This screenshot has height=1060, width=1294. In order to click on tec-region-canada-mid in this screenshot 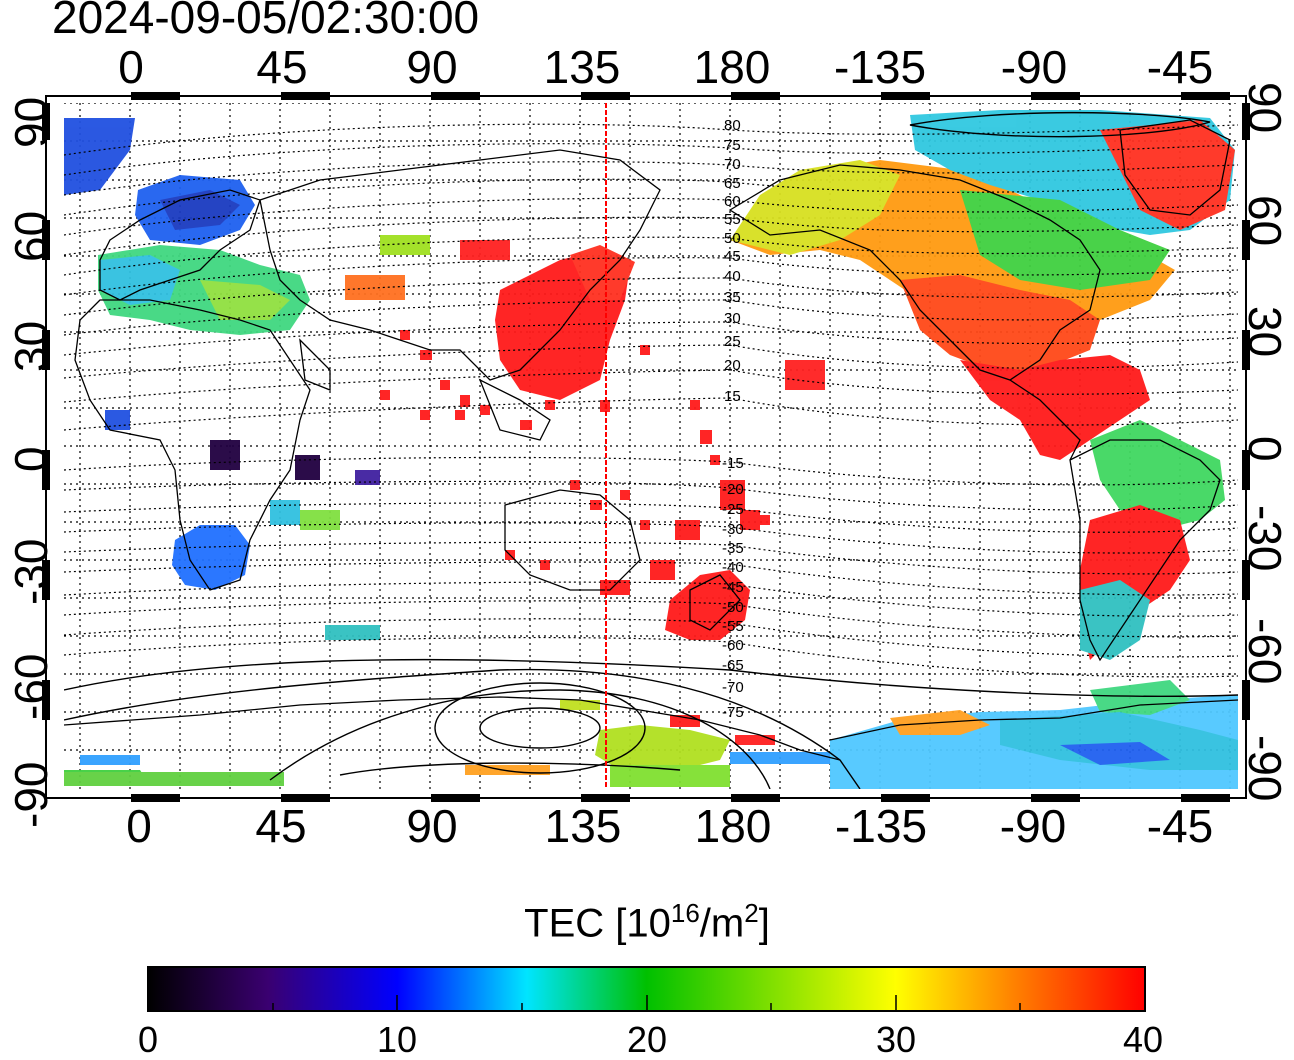, I will do `click(1065, 240)`.